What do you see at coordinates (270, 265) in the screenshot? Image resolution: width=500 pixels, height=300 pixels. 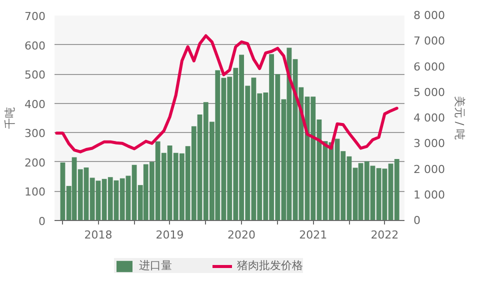 I see `legend-label: 猪肉批发价格` at bounding box center [270, 265].